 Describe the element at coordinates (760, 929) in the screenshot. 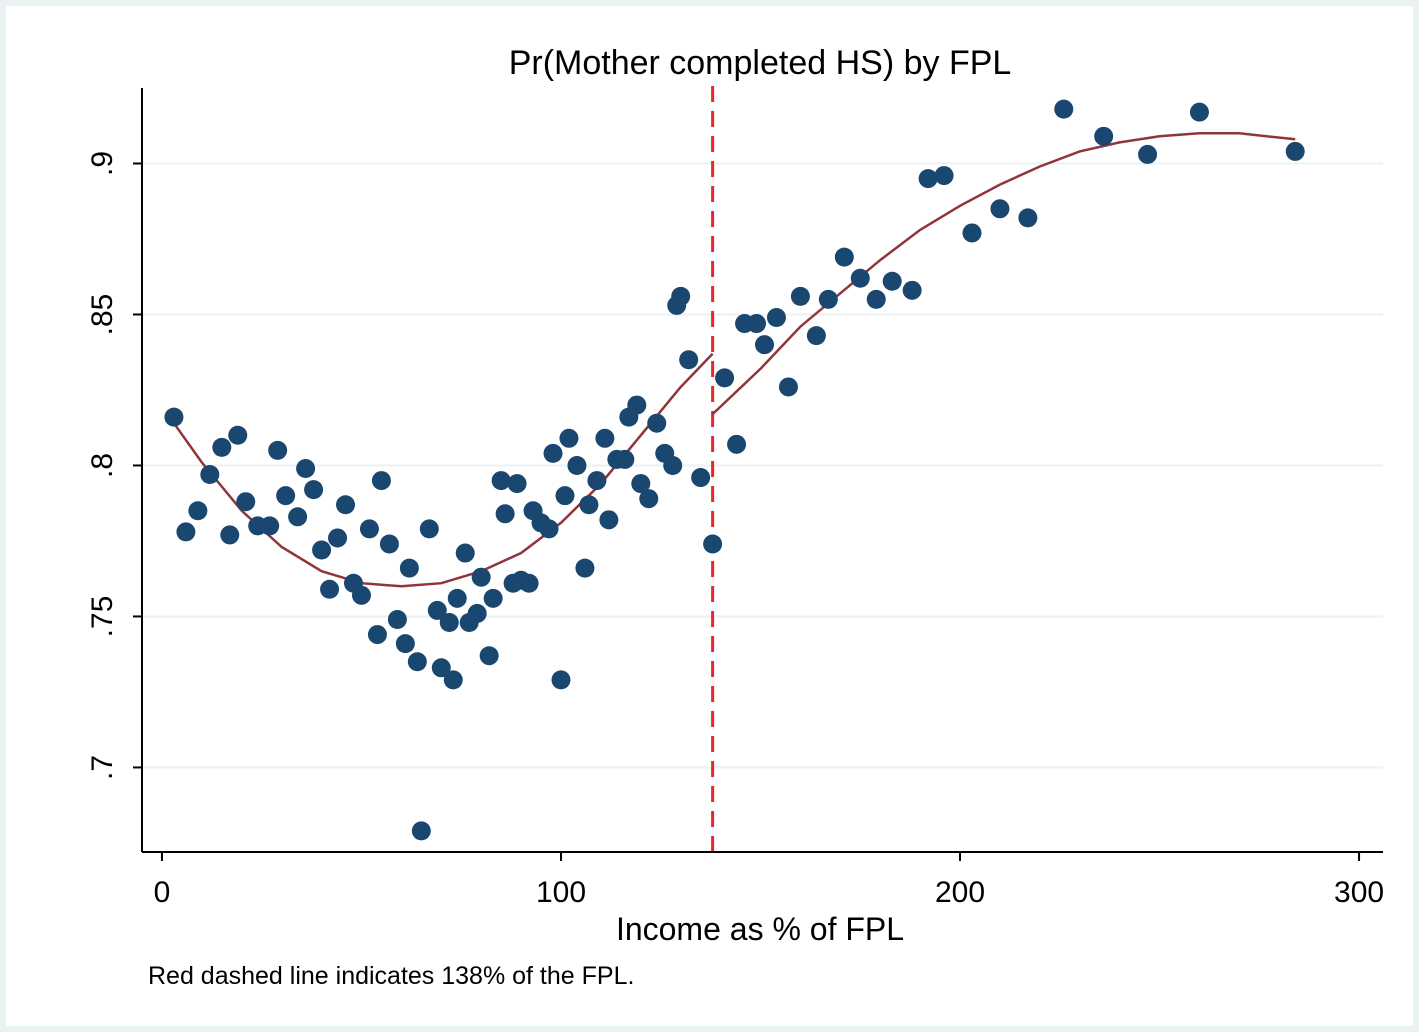

I see `x-axis-title: Income as % of FPL` at that location.